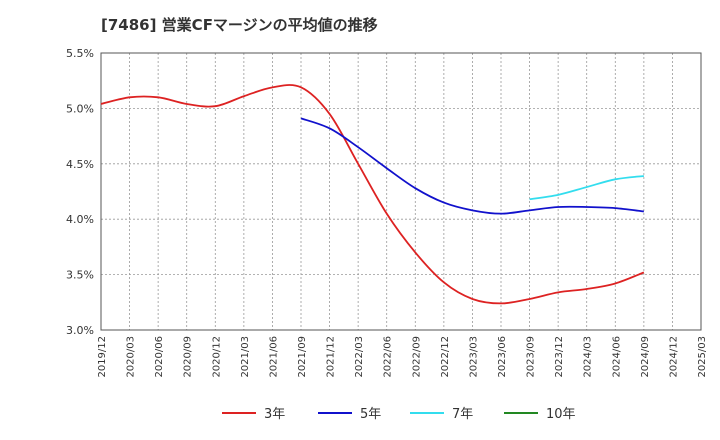  I want to click on x-tick-label: 2023/03, so click(473, 357).